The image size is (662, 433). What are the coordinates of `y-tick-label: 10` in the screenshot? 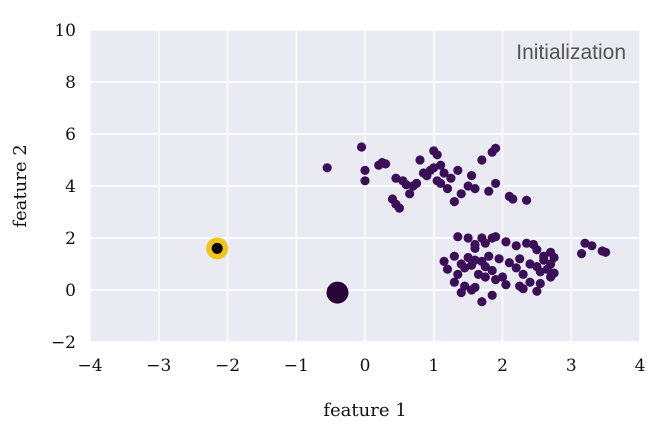 It's located at (65, 31).